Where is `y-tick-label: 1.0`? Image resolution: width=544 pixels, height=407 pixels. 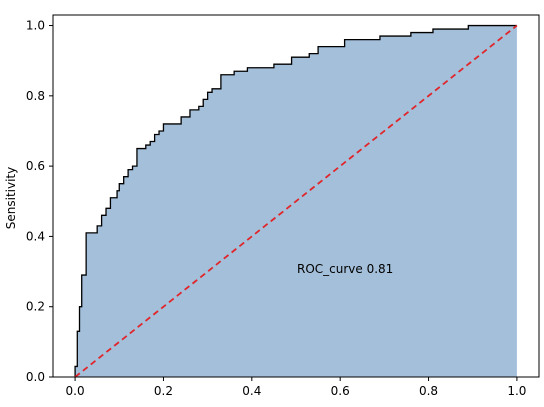 y-tick-label: 1.0 is located at coordinates (35, 26).